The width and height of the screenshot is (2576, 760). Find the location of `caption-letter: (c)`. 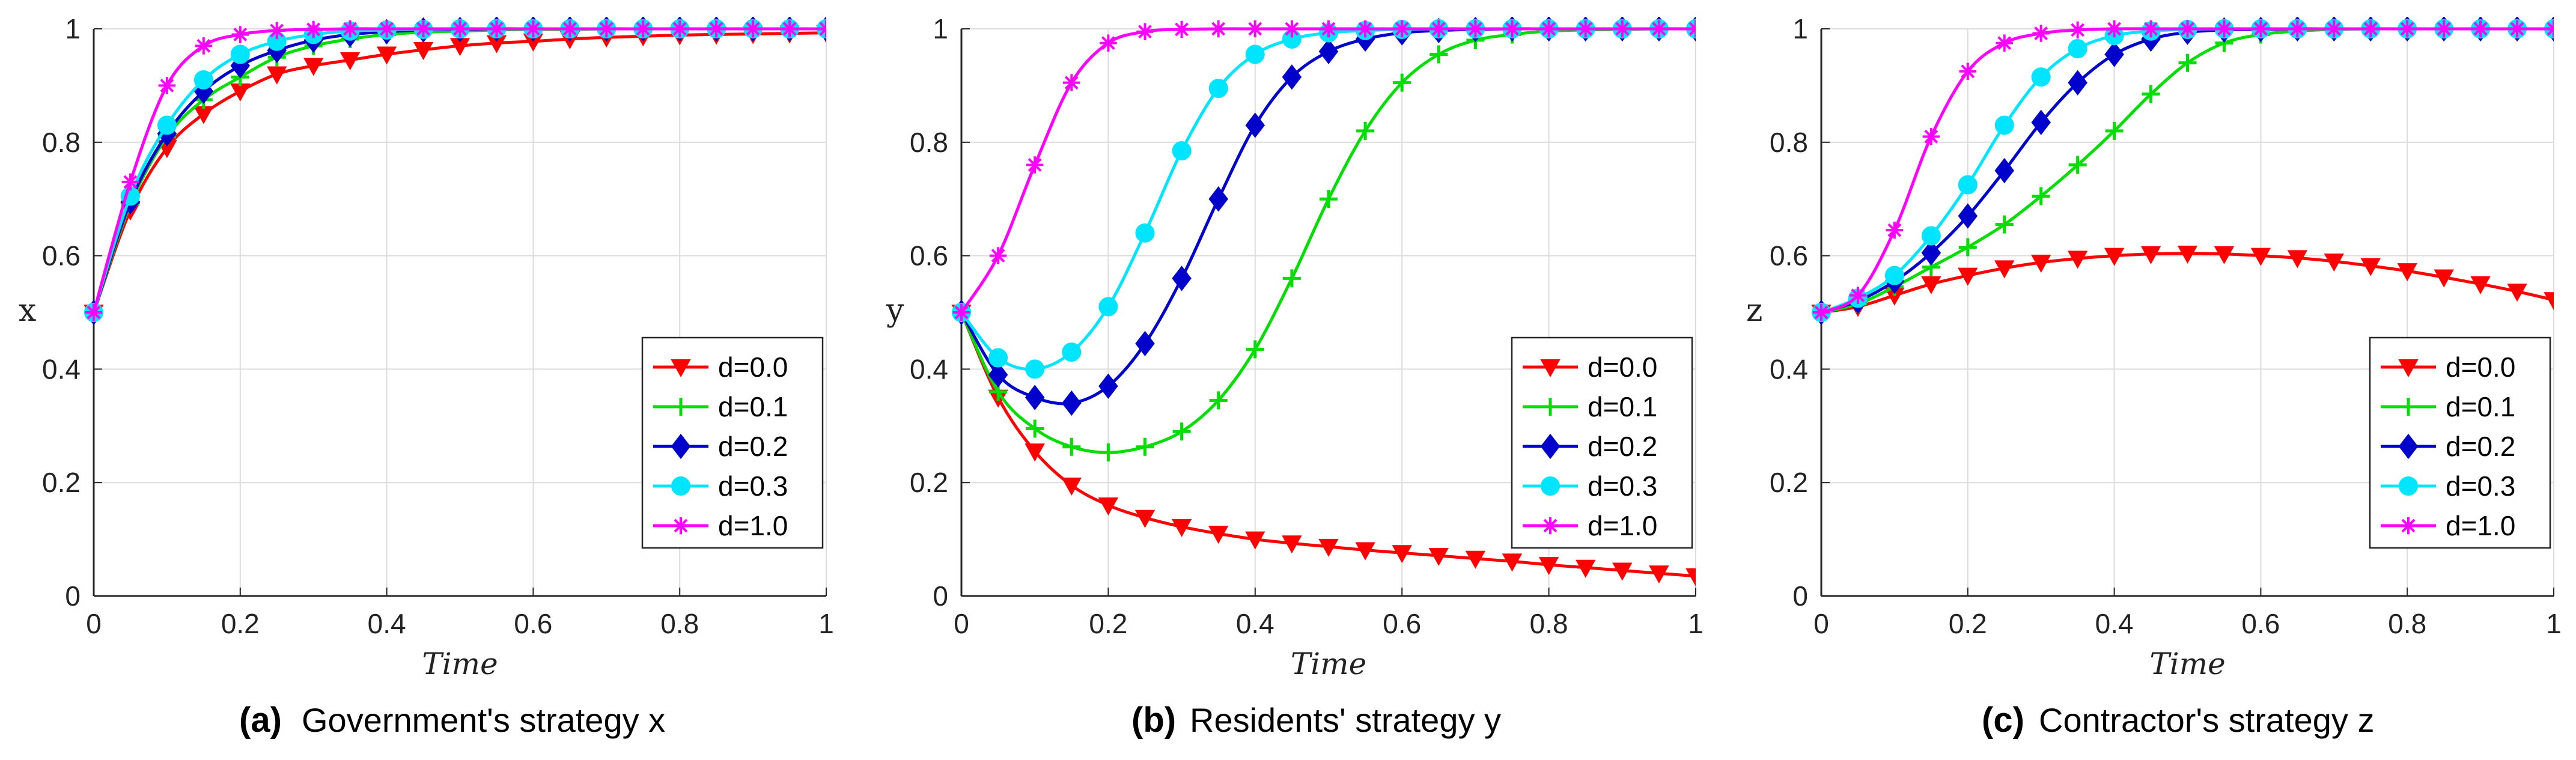

caption-letter: (c) is located at coordinates (2003, 720).